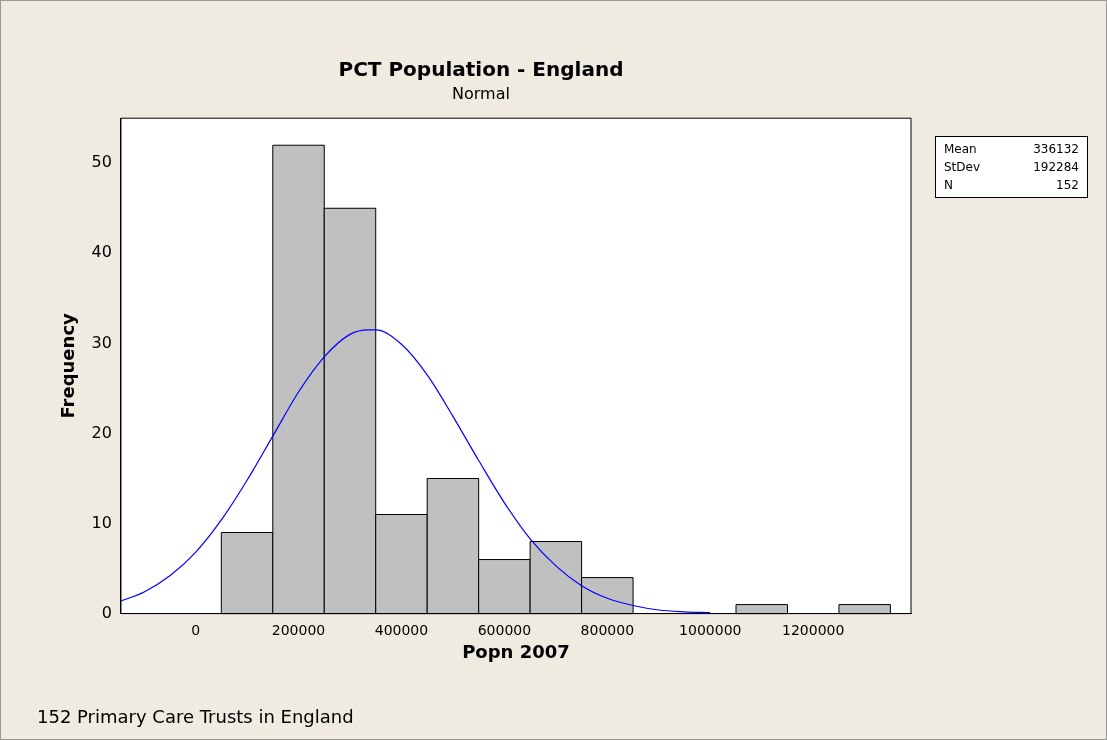 This screenshot has height=740, width=1107. I want to click on x-tick-label: 200000, so click(298, 629).